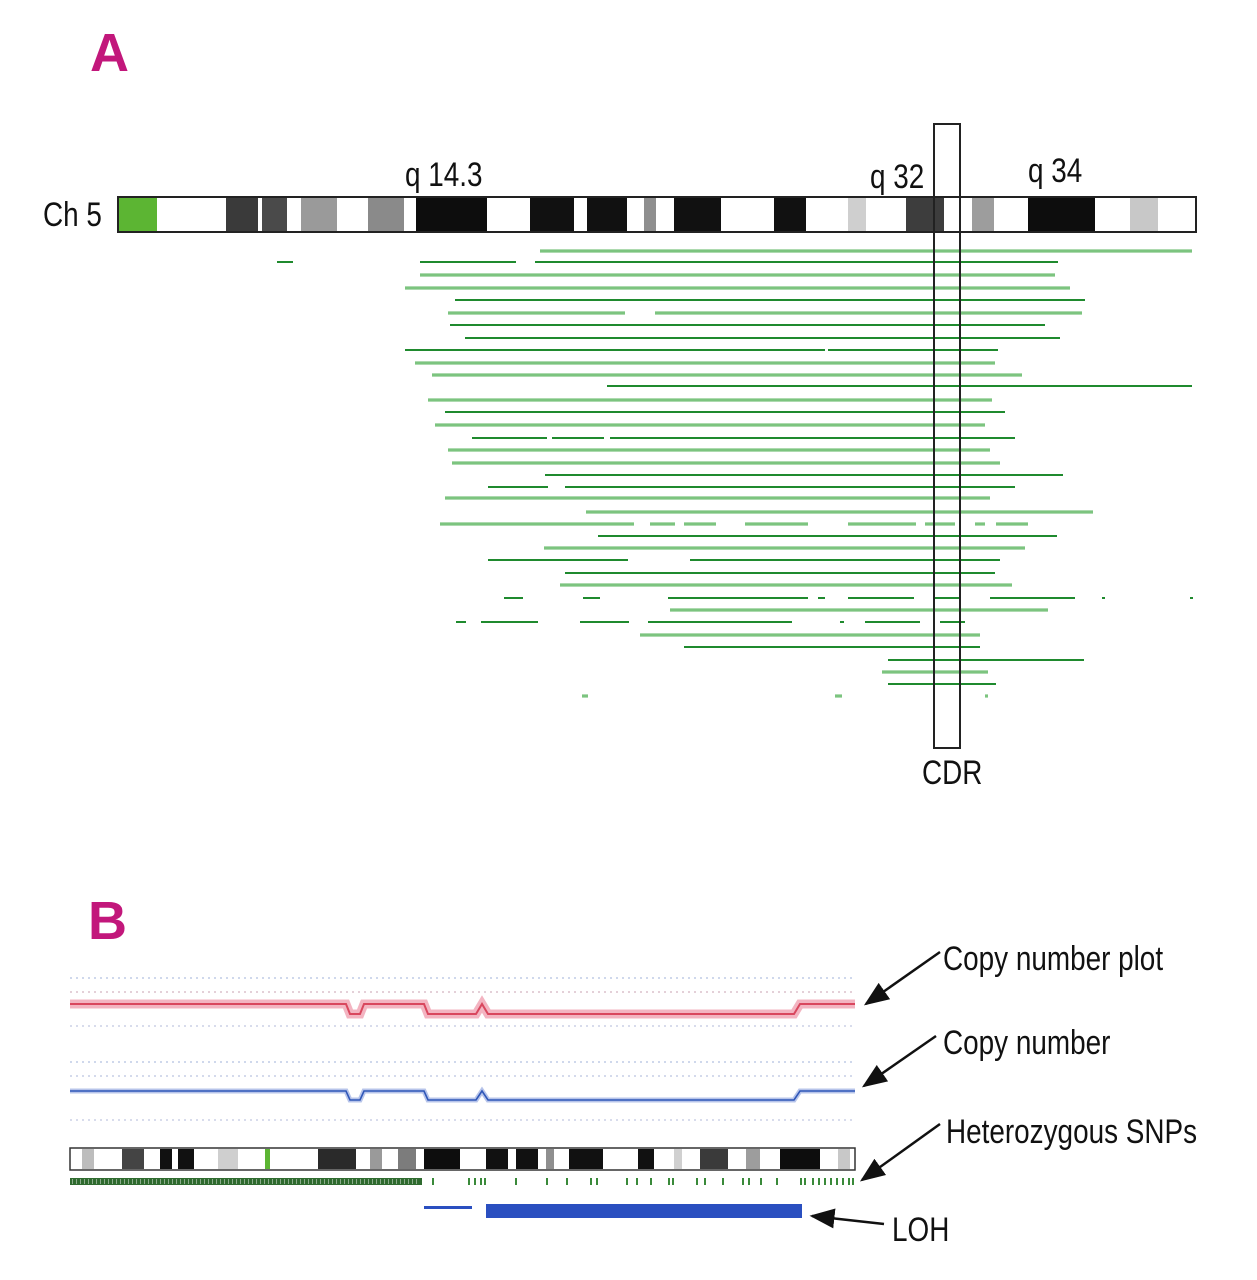 This screenshot has width=1257, height=1280. I want to click on heterozygous-snps-label: Heterozygous SNPs, so click(1072, 1132).